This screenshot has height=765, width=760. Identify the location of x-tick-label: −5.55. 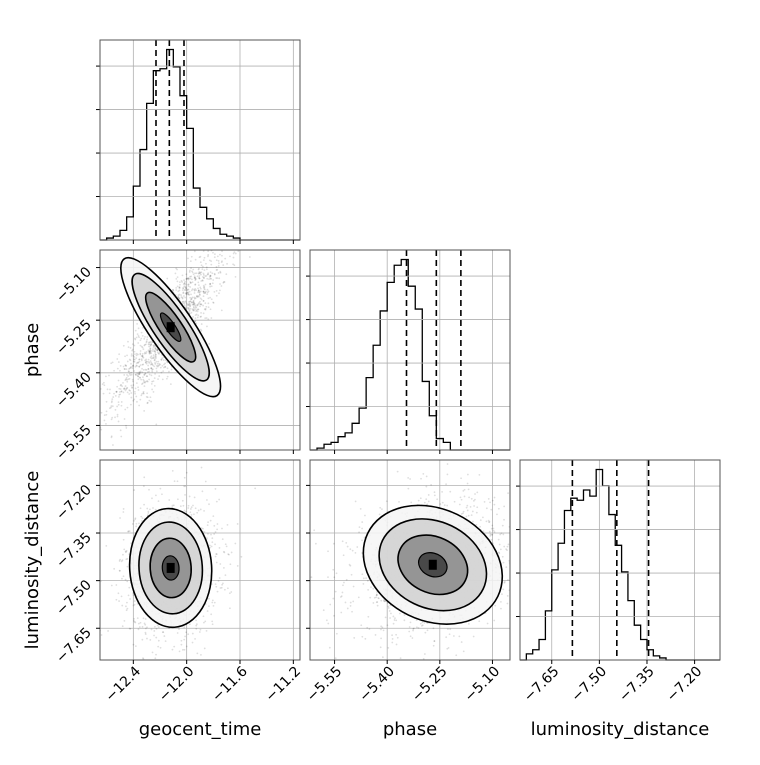
(325, 685).